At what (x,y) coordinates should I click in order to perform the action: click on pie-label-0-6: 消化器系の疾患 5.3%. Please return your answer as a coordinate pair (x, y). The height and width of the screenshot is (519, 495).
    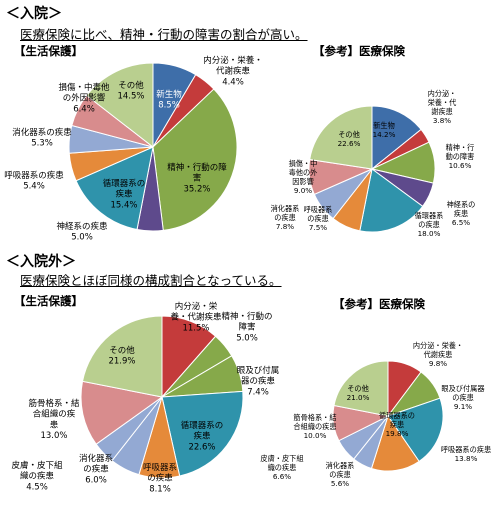
    Looking at the image, I should click on (42, 138).